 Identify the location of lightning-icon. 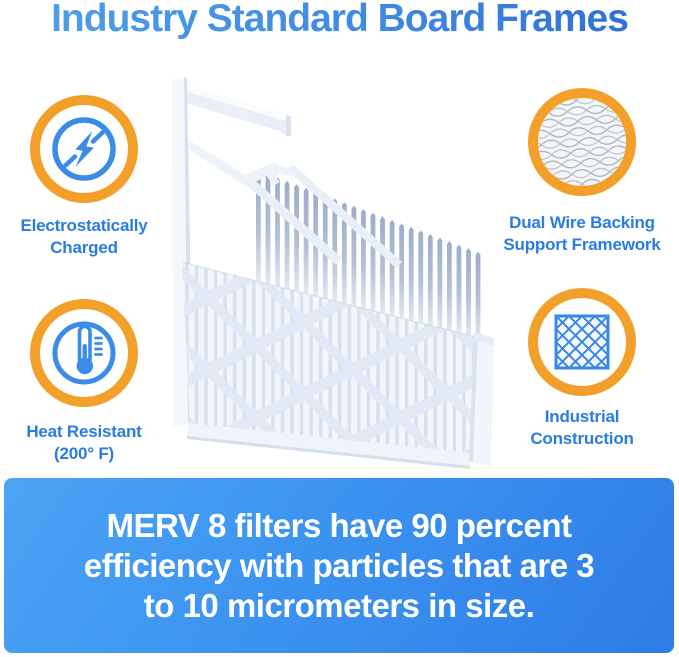
(84, 149).